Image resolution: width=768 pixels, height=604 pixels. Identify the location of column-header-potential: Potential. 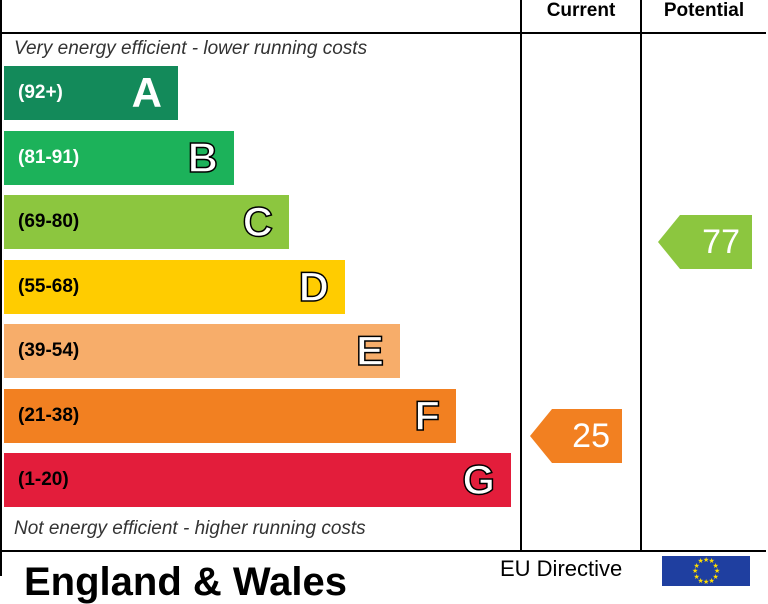
(704, 10).